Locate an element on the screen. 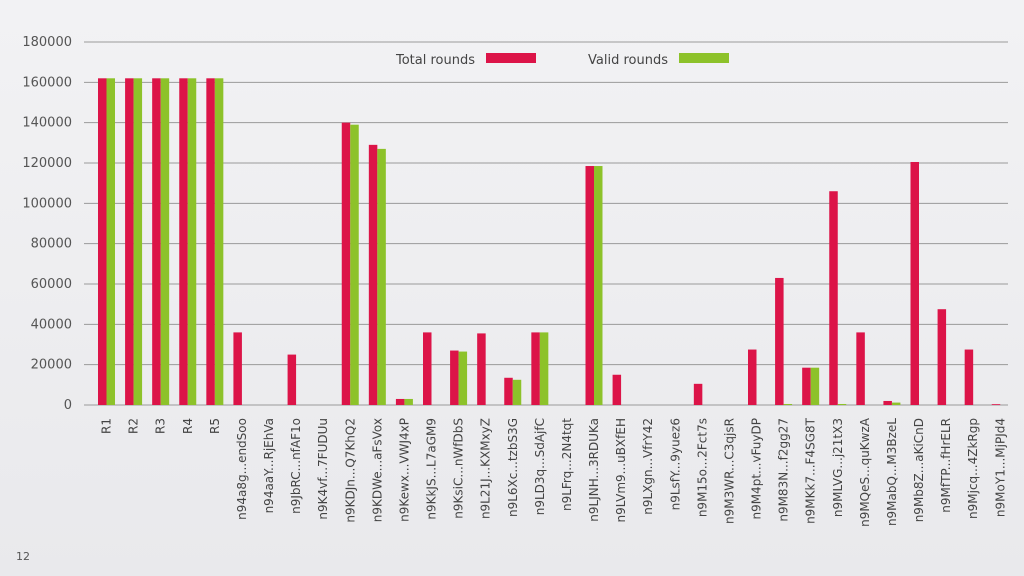  x-tick-label: n9Kewx...VWJ4xP is located at coordinates (404, 470).